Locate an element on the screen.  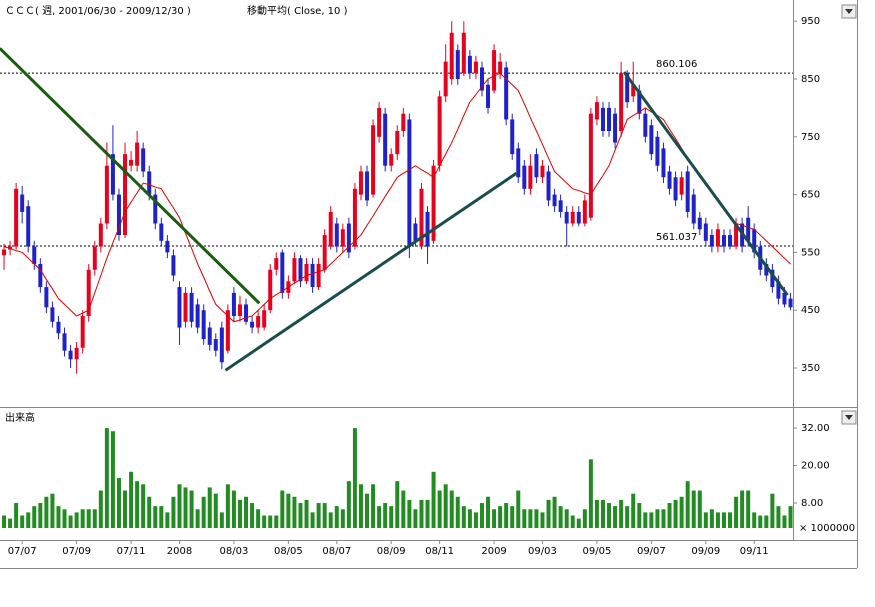
y-tick-label: 550 is located at coordinates (810, 252).